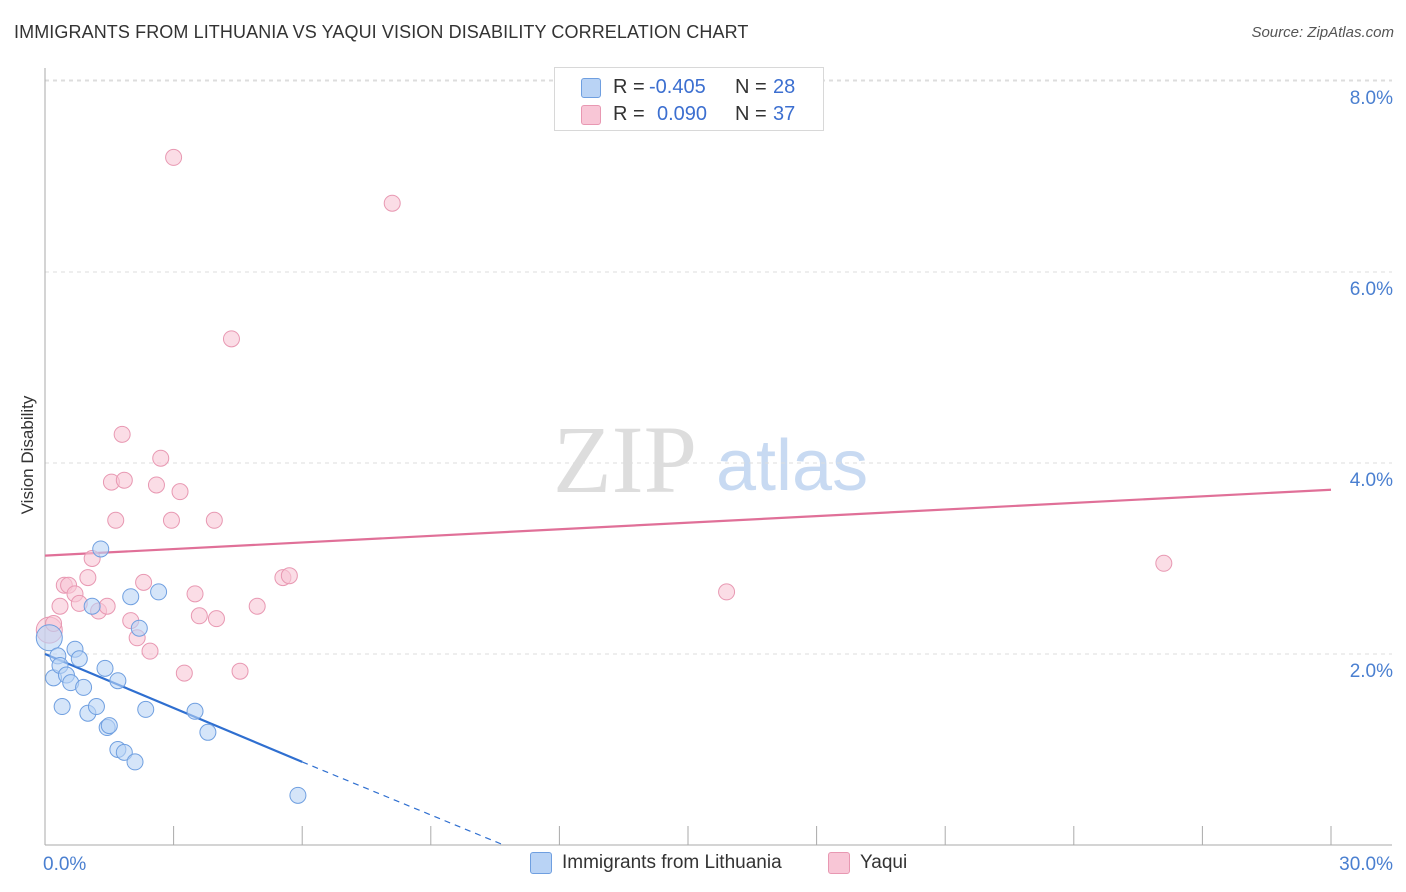 This screenshot has height=892, width=1406. I want to click on trend-line-lithuania, so click(173, 707).